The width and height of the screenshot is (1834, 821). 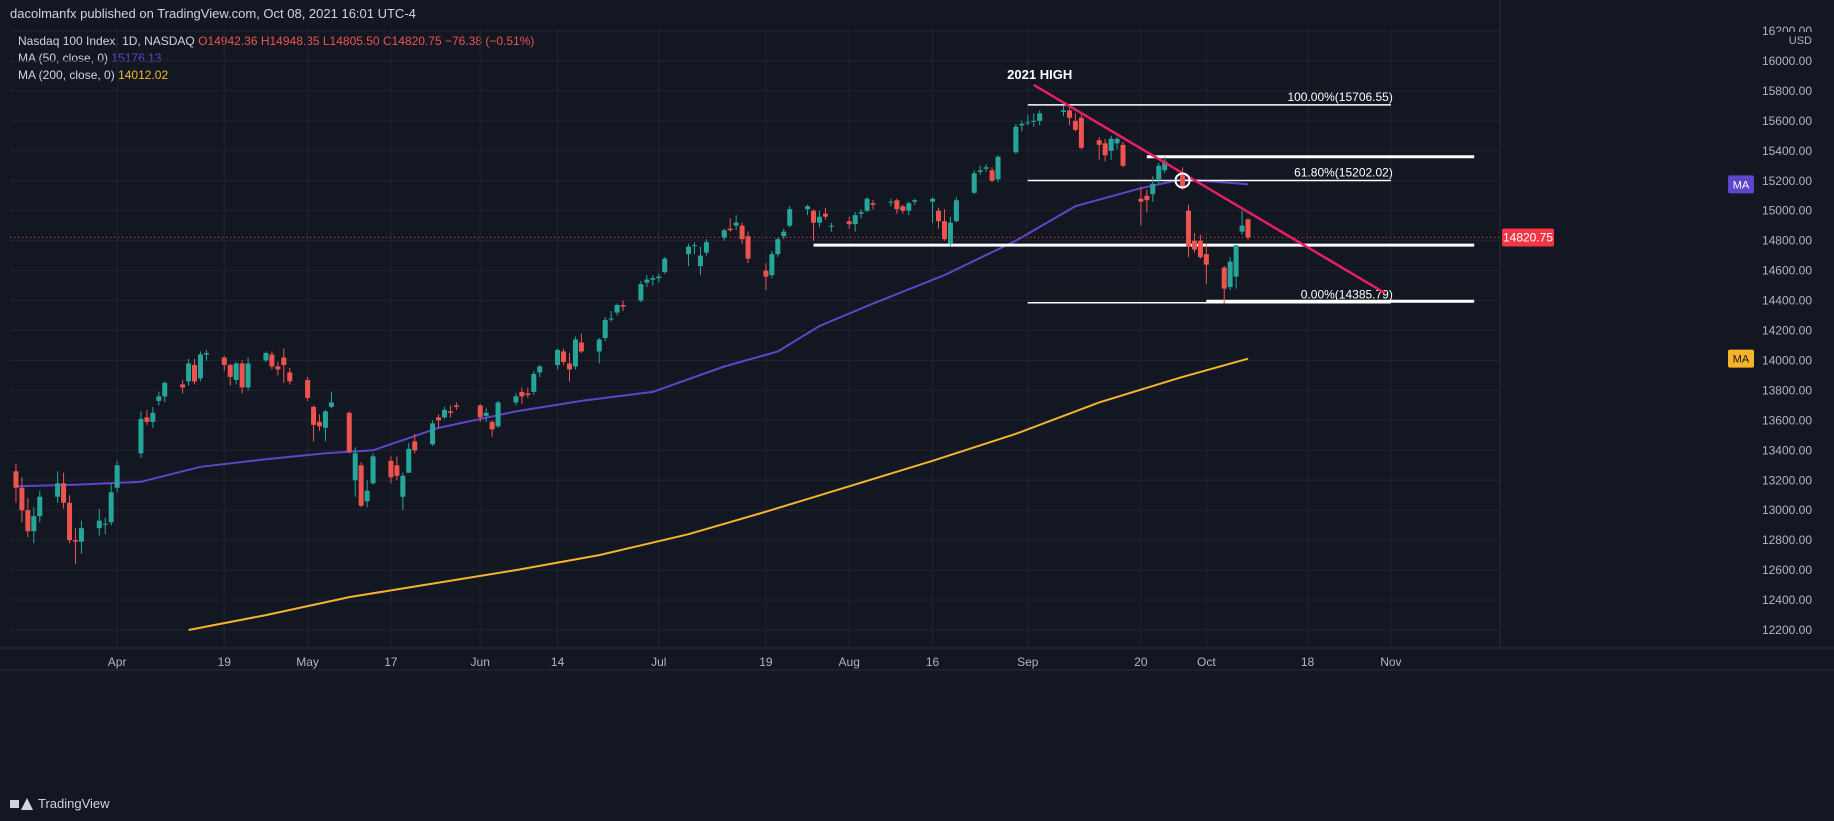 I want to click on price-tick-label: 13000.00, so click(x=1787, y=510).